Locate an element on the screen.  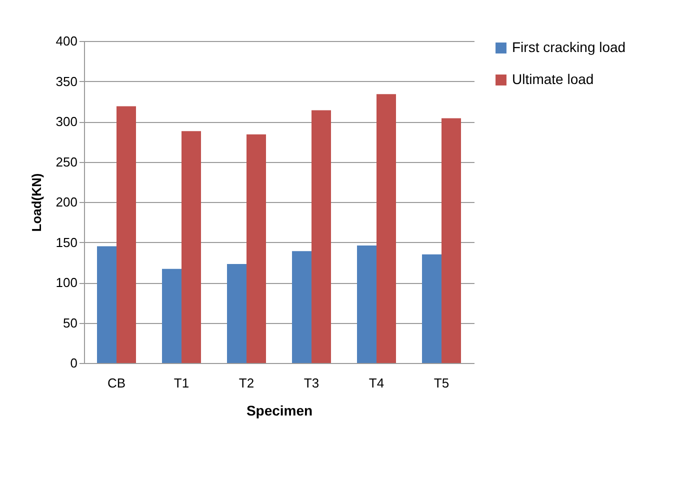
x-tick-label: T1 is located at coordinates (182, 383).